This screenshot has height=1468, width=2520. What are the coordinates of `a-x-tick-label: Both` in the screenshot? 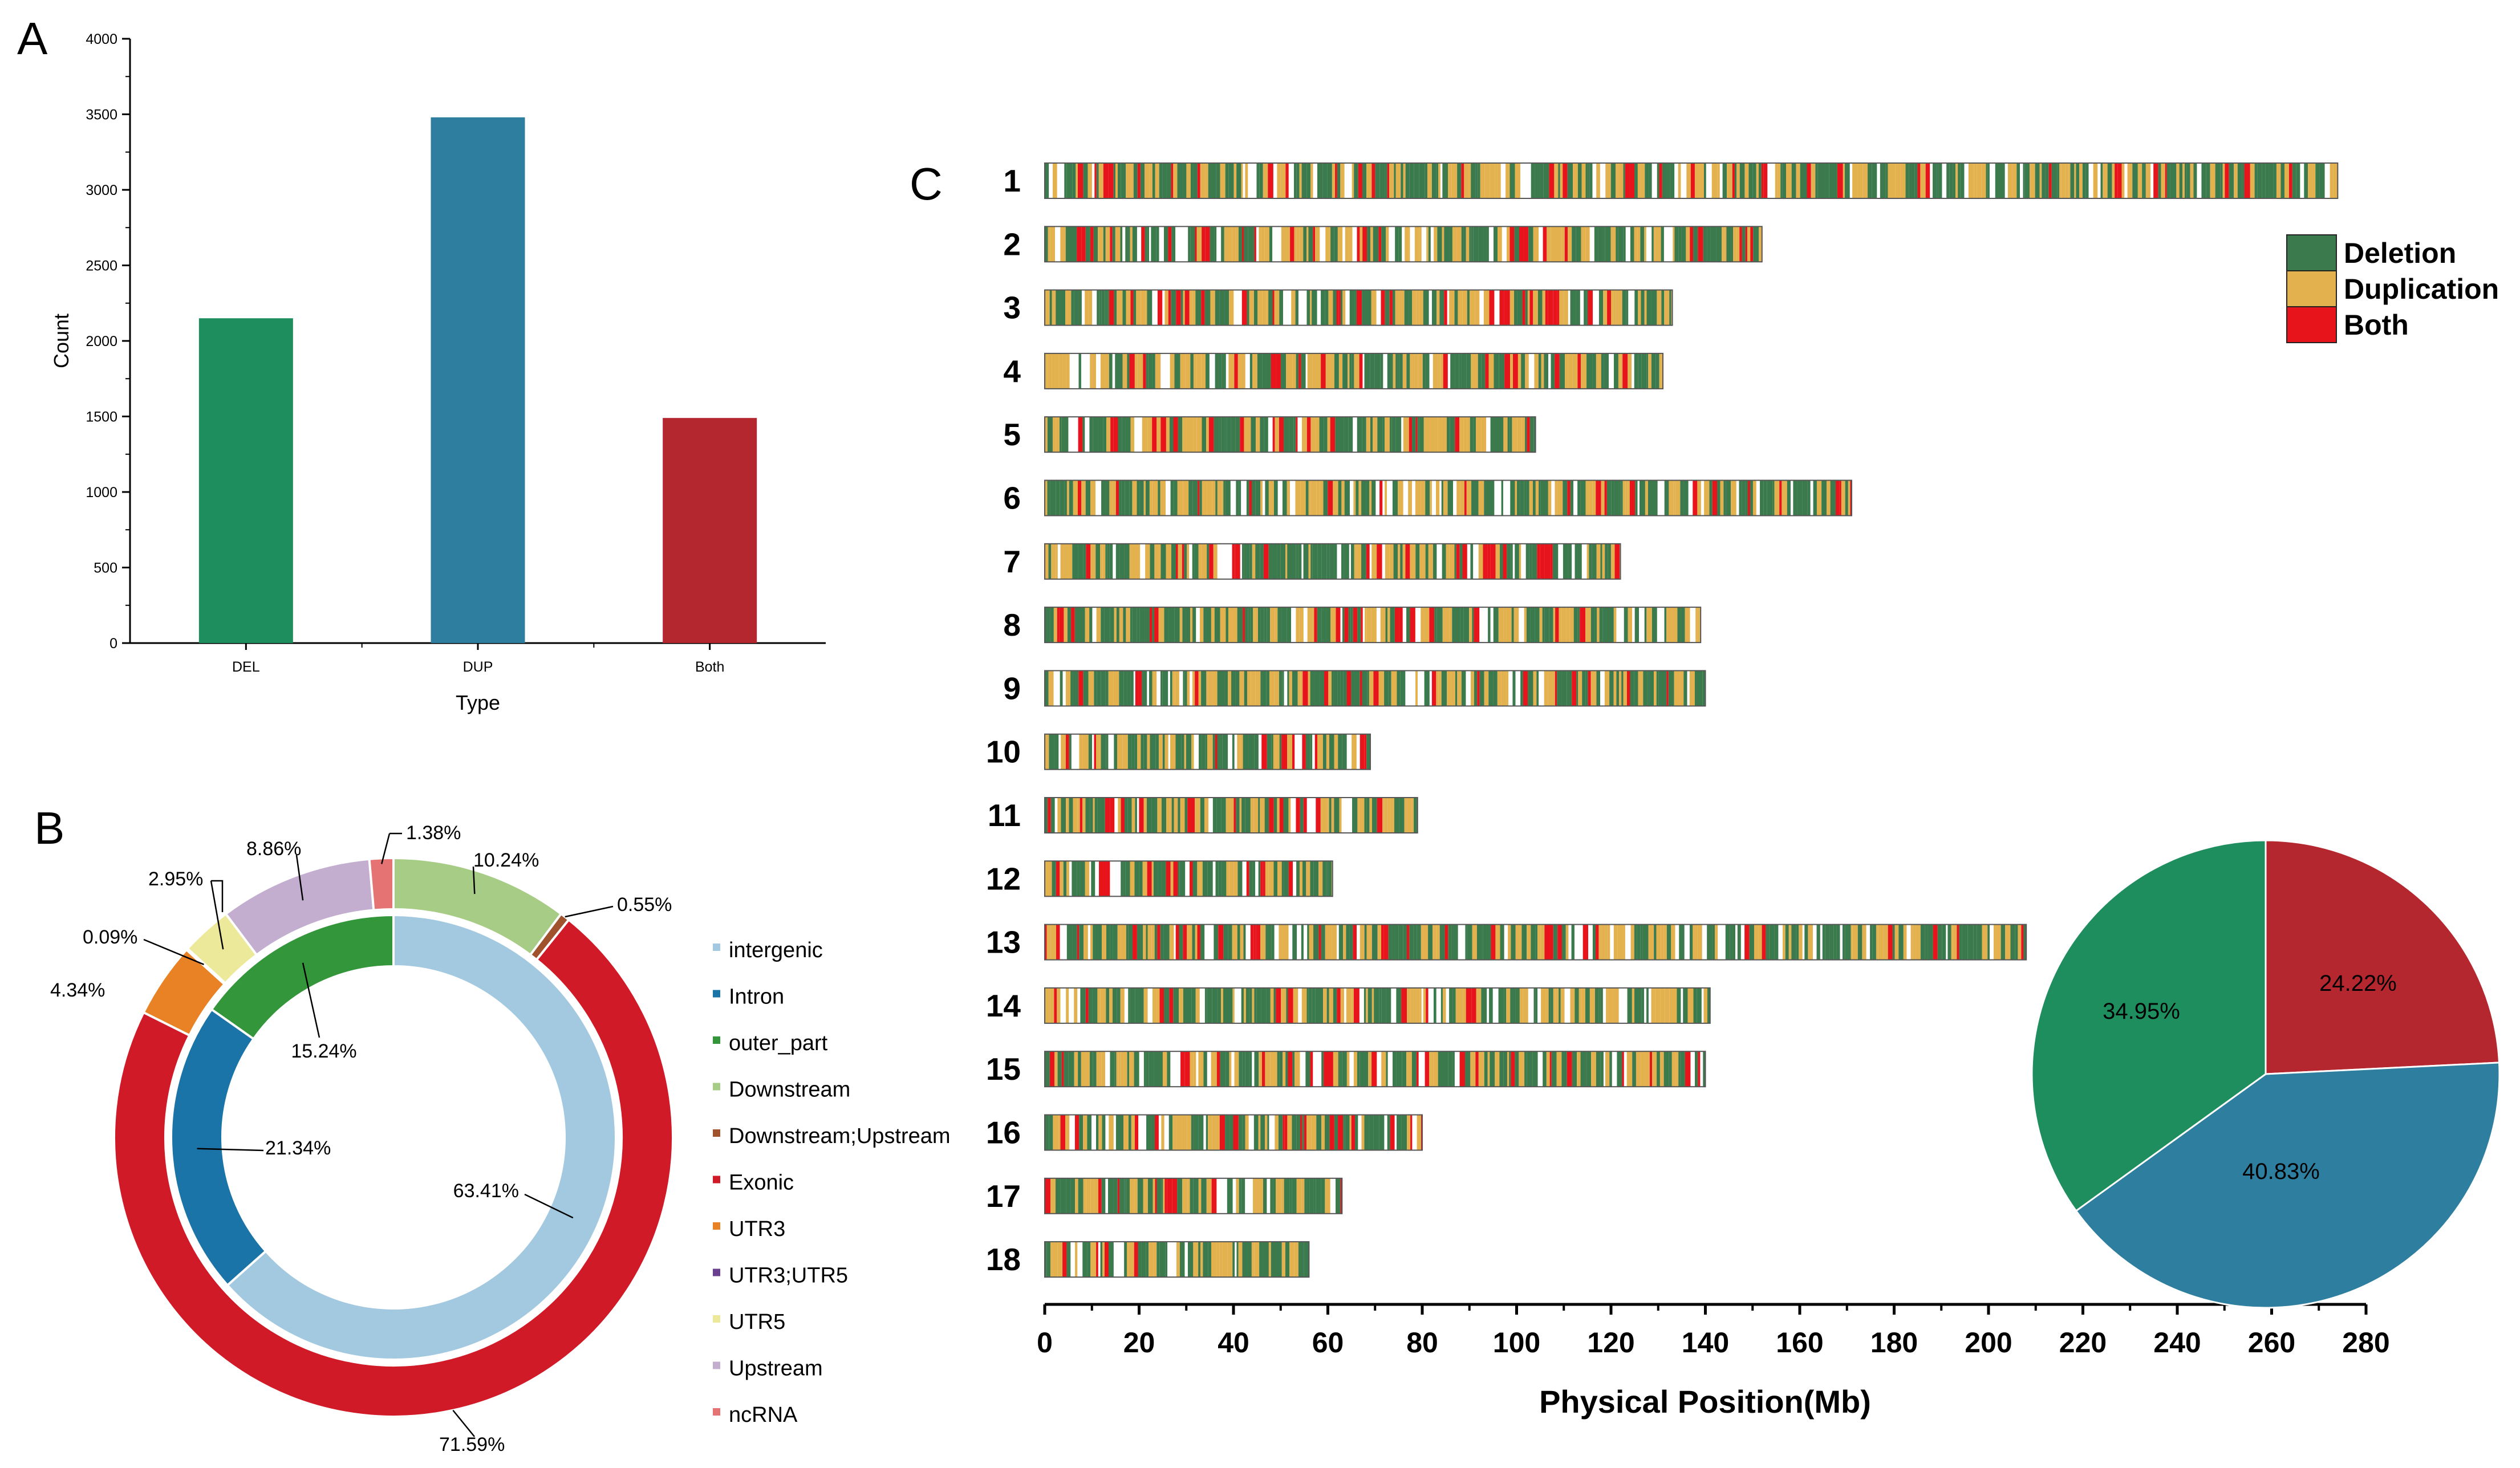 It's located at (709, 667).